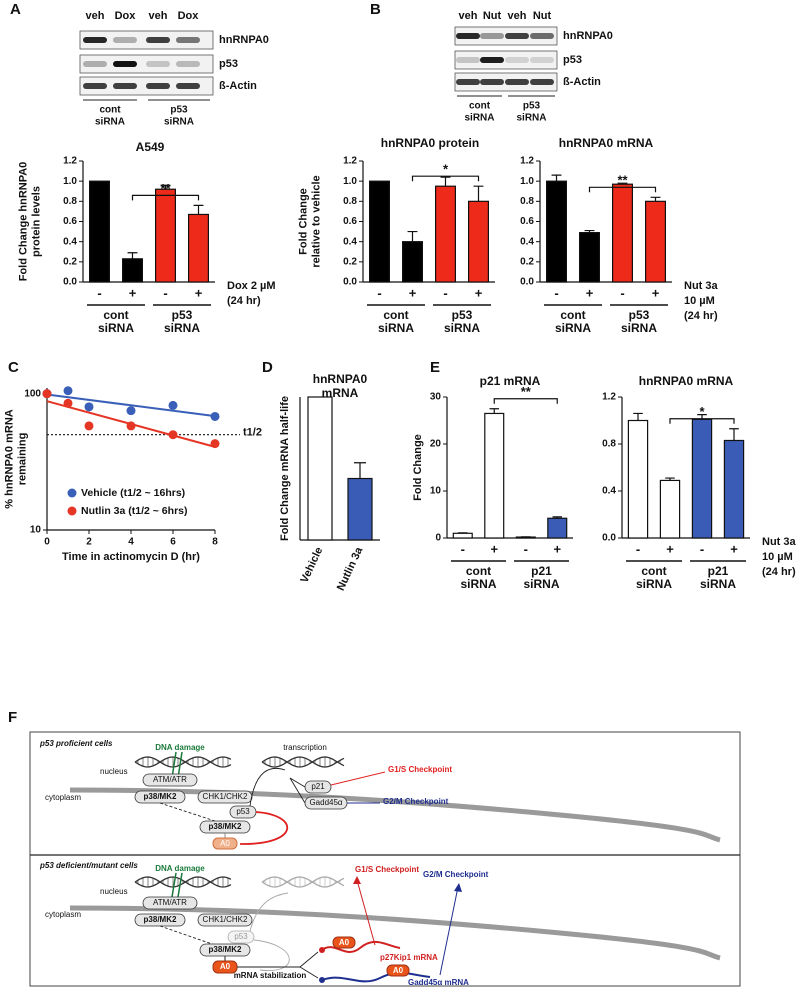 The width and height of the screenshot is (800, 993). I want to click on x-tick-label: 8, so click(215, 542).